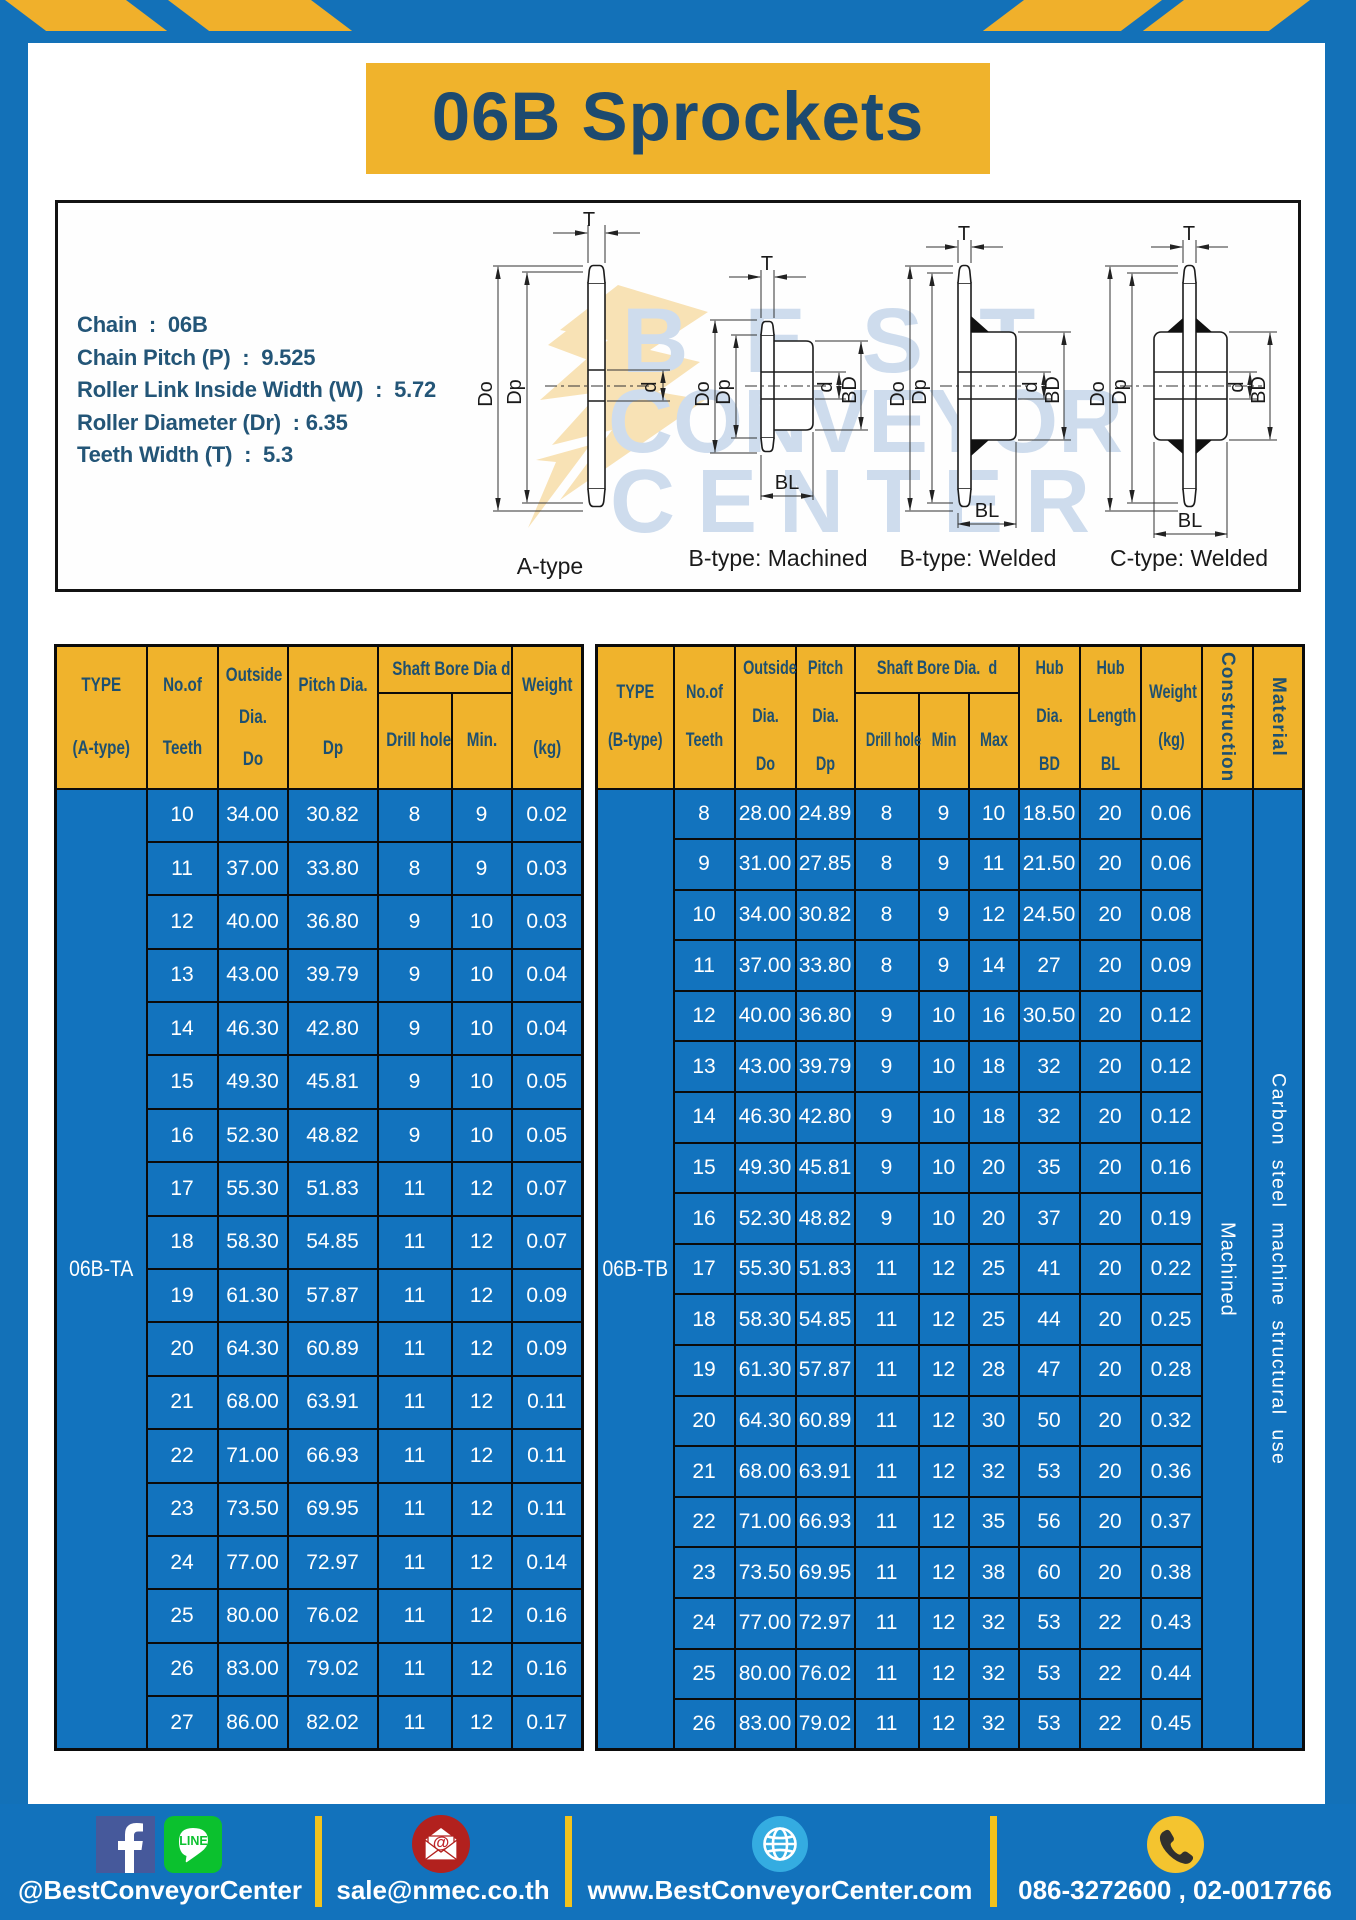 The image size is (1356, 1920). What do you see at coordinates (978, 558) in the screenshot?
I see `svg-text: B-type: Welded` at bounding box center [978, 558].